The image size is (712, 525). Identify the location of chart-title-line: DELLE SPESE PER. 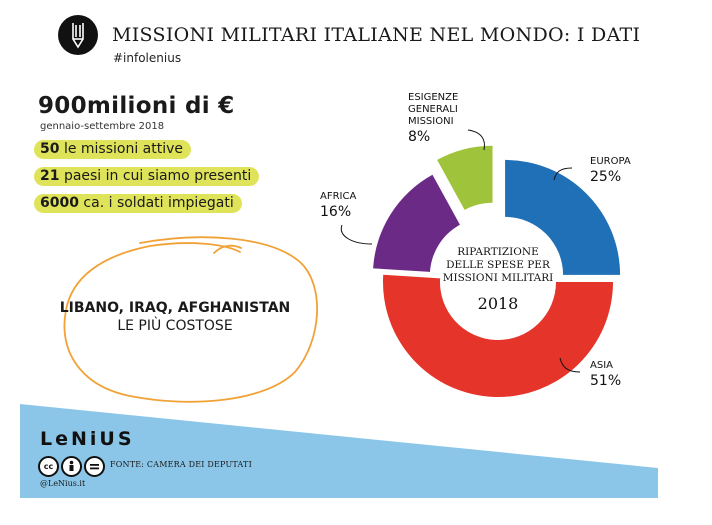
(498, 265).